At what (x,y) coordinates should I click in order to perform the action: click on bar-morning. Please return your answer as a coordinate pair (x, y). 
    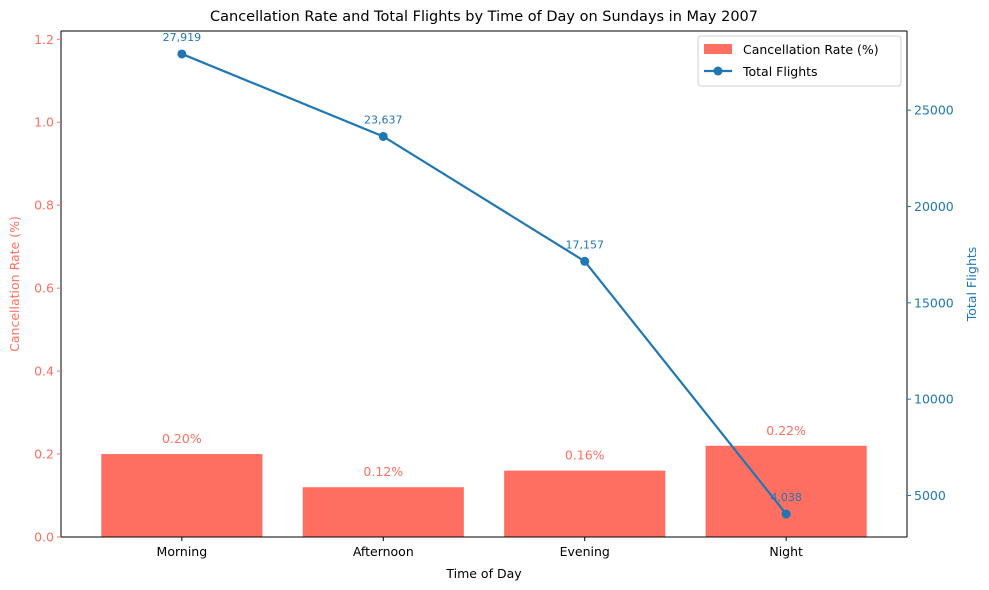
    Looking at the image, I should click on (182, 495).